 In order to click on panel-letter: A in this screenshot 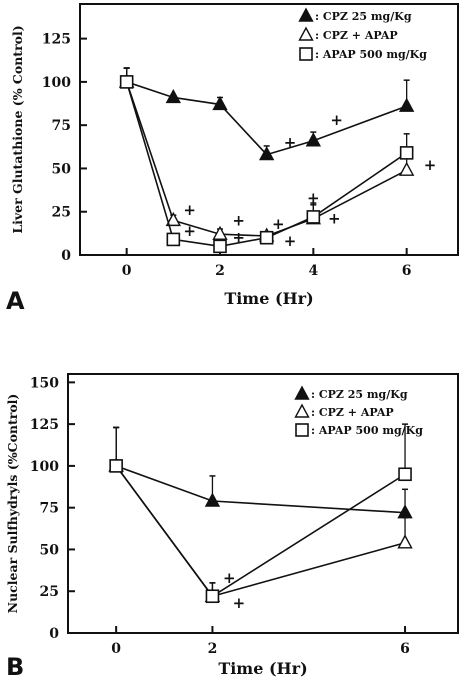, I will do `click(15, 301)`.